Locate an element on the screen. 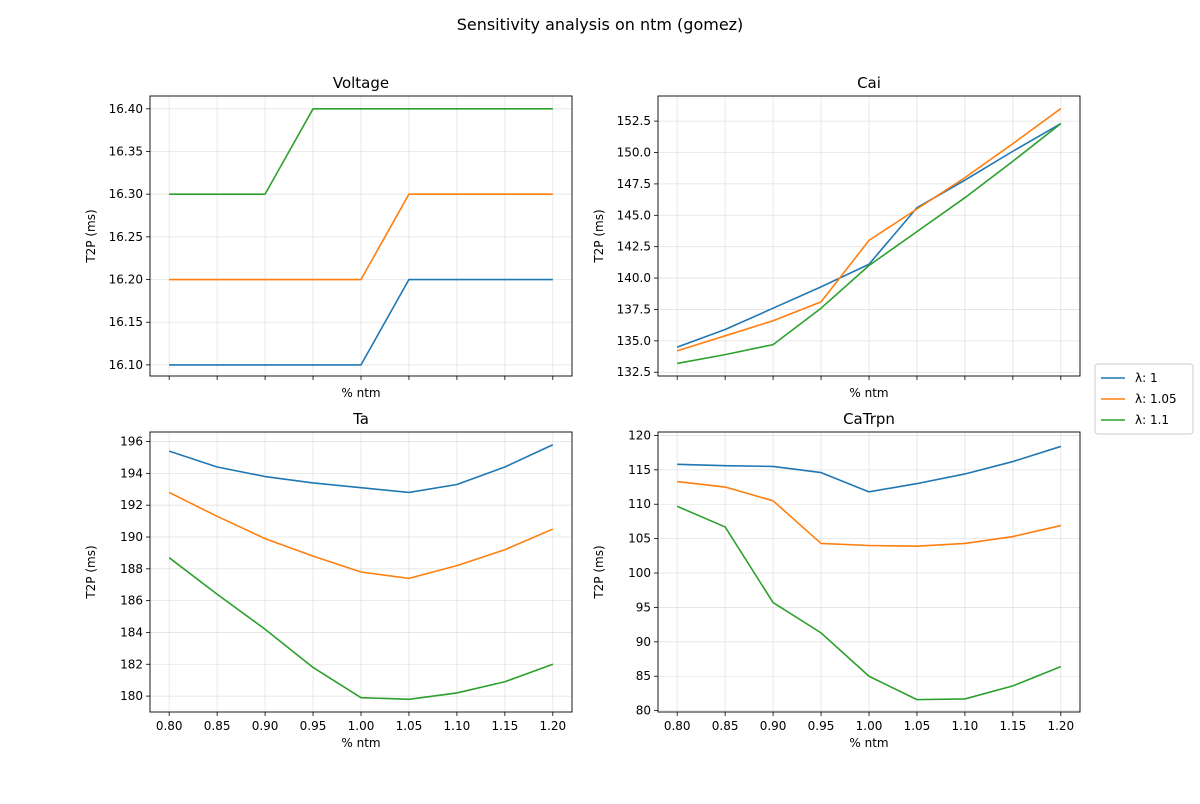 The height and width of the screenshot is (804, 1200). y-tick-label: 16.10 is located at coordinates (126, 365).